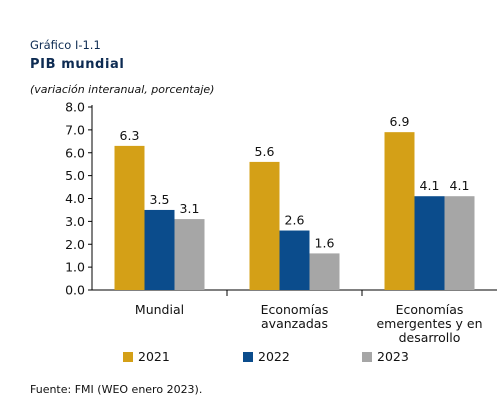 The height and width of the screenshot is (420, 500). What do you see at coordinates (295, 220) in the screenshot?
I see `bar-data-label: 2.6` at bounding box center [295, 220].